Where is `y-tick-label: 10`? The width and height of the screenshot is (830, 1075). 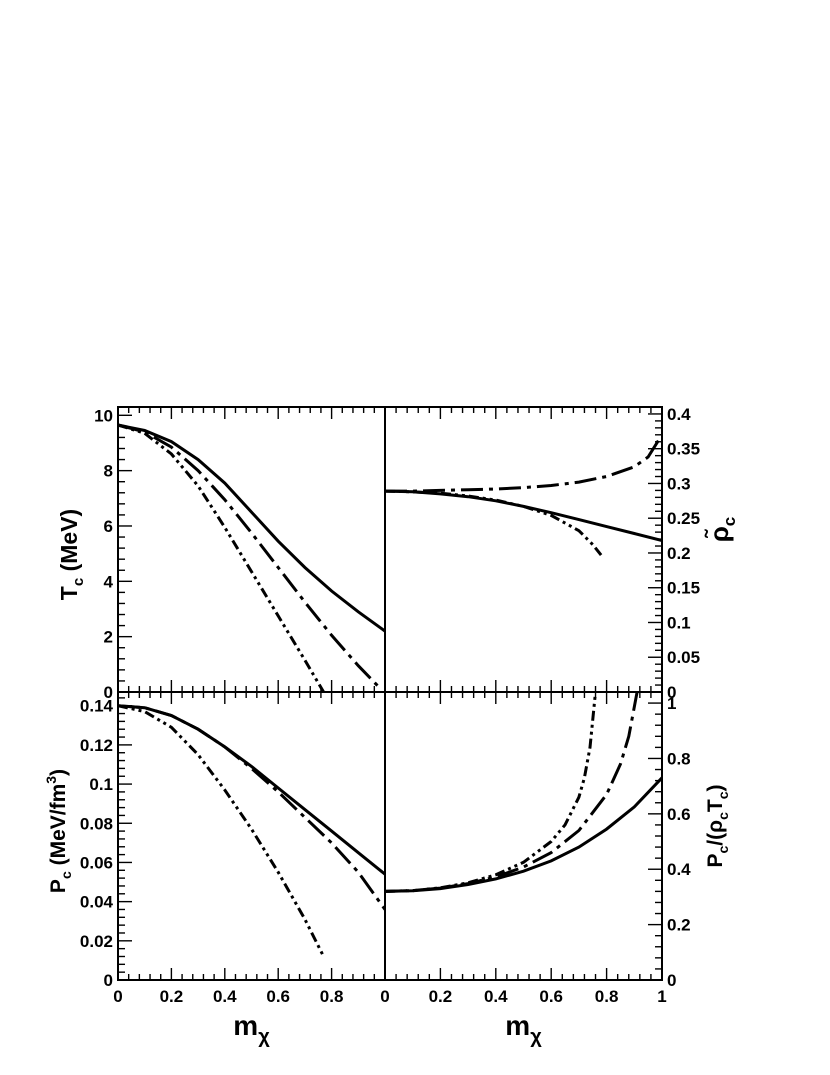 y-tick-label: 10 is located at coordinates (103, 415).